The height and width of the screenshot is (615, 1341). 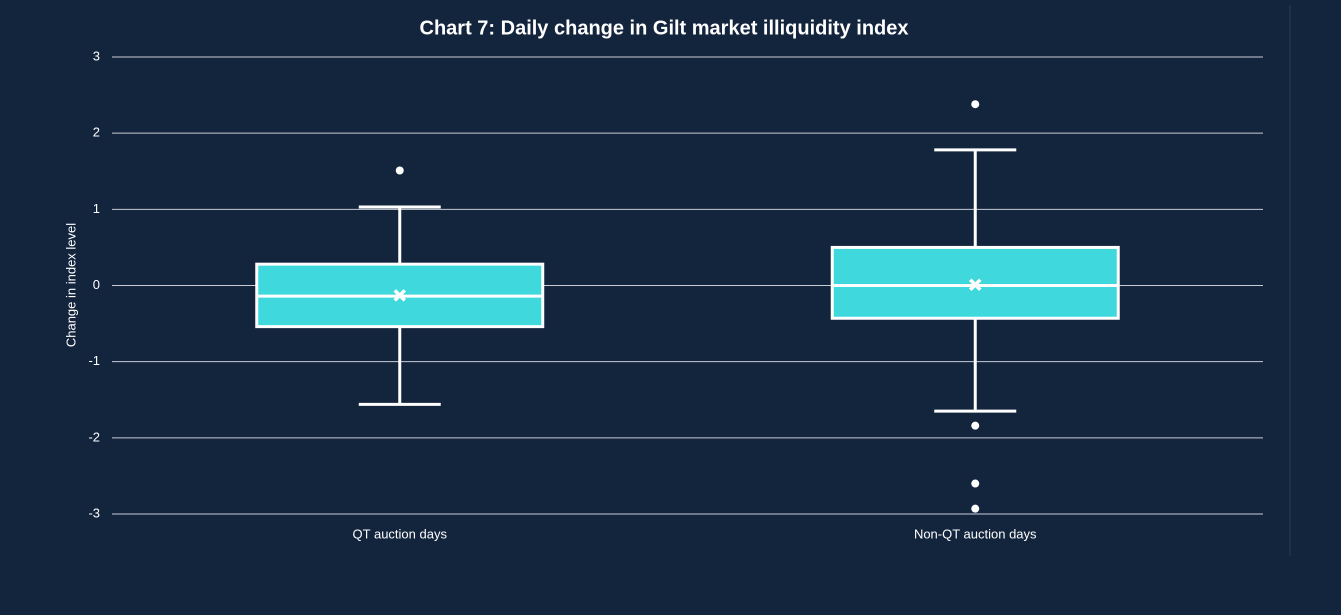 I want to click on y-tick-label: 1, so click(x=96, y=208).